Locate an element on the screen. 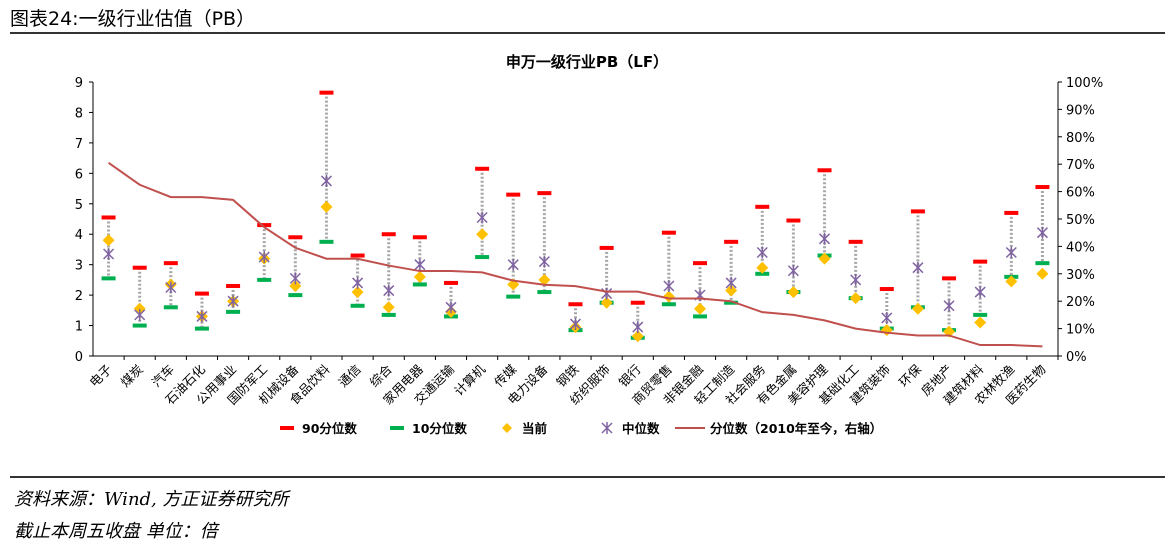 This screenshot has height=545, width=1174. x-tick-label: 煤炭 is located at coordinates (132, 376).